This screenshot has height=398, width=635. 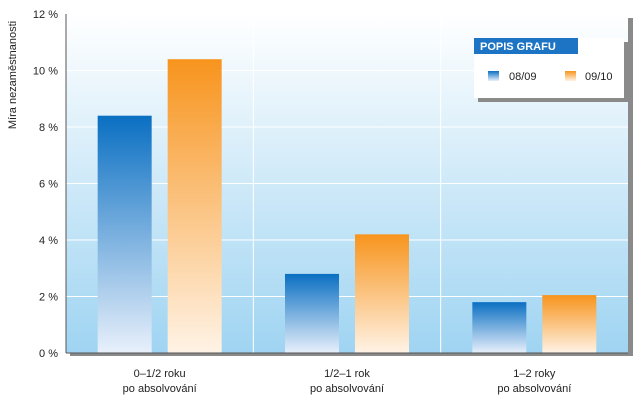 I want to click on y-tick-label: 6 %, so click(x=48, y=185).